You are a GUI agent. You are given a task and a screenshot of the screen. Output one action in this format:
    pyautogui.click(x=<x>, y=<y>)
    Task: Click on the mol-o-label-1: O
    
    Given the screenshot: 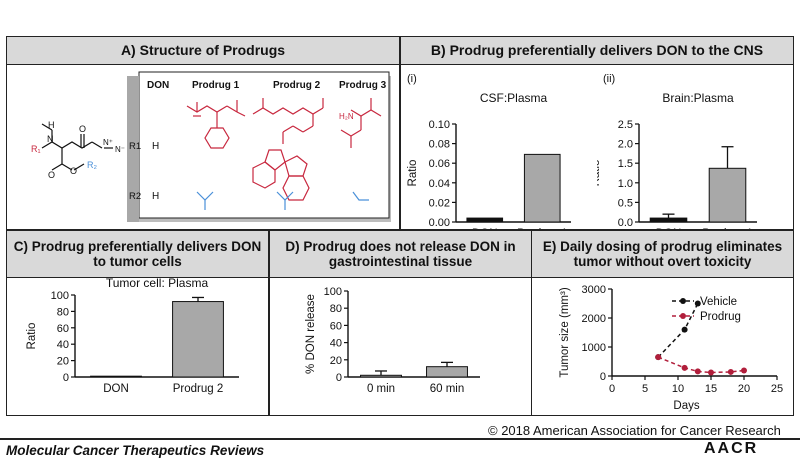 What is the action you would take?
    pyautogui.click(x=82, y=129)
    